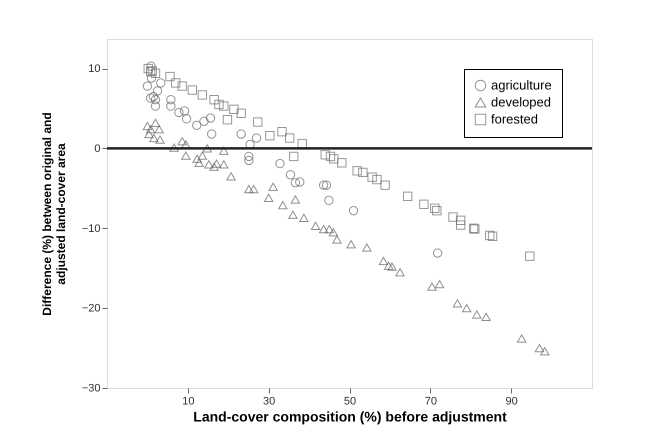 The image size is (662, 437). Describe the element at coordinates (97, 148) in the screenshot. I see `y-tick-label: 0` at that location.